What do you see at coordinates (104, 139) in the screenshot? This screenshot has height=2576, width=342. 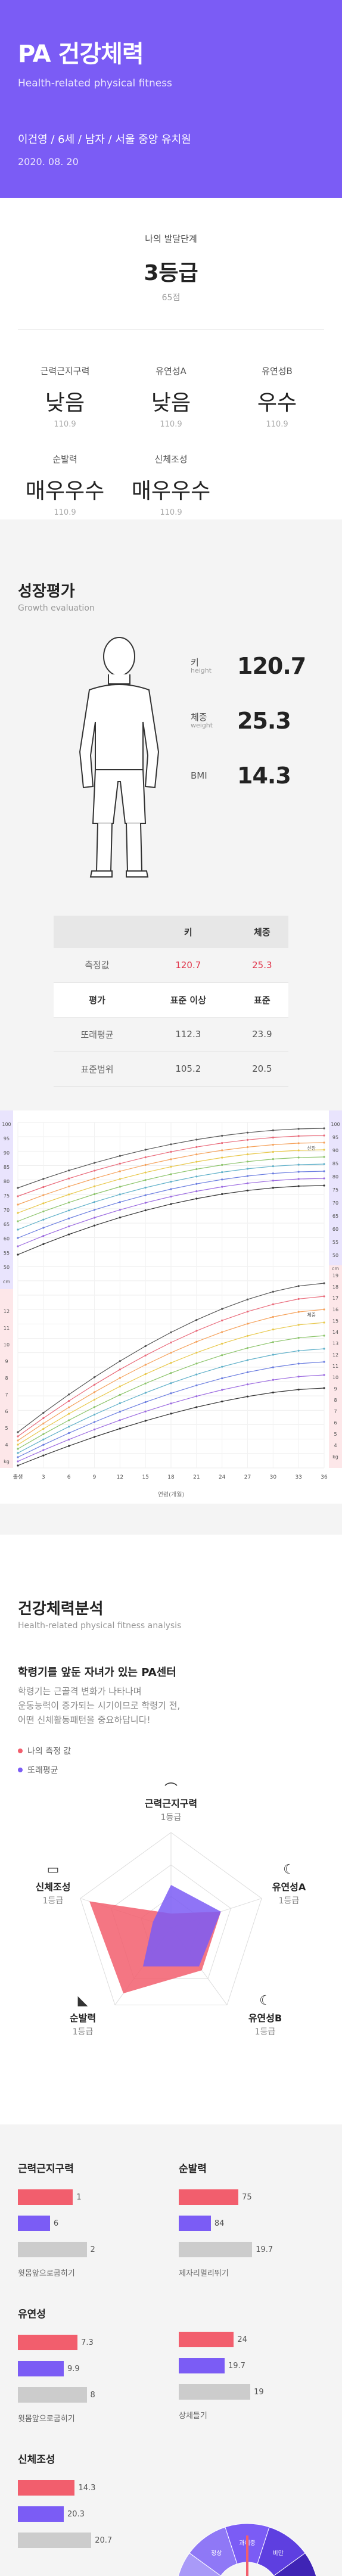 I see `profile-info: 이건영 / 6세 / 남자 / 서울 중앙 유치원` at bounding box center [104, 139].